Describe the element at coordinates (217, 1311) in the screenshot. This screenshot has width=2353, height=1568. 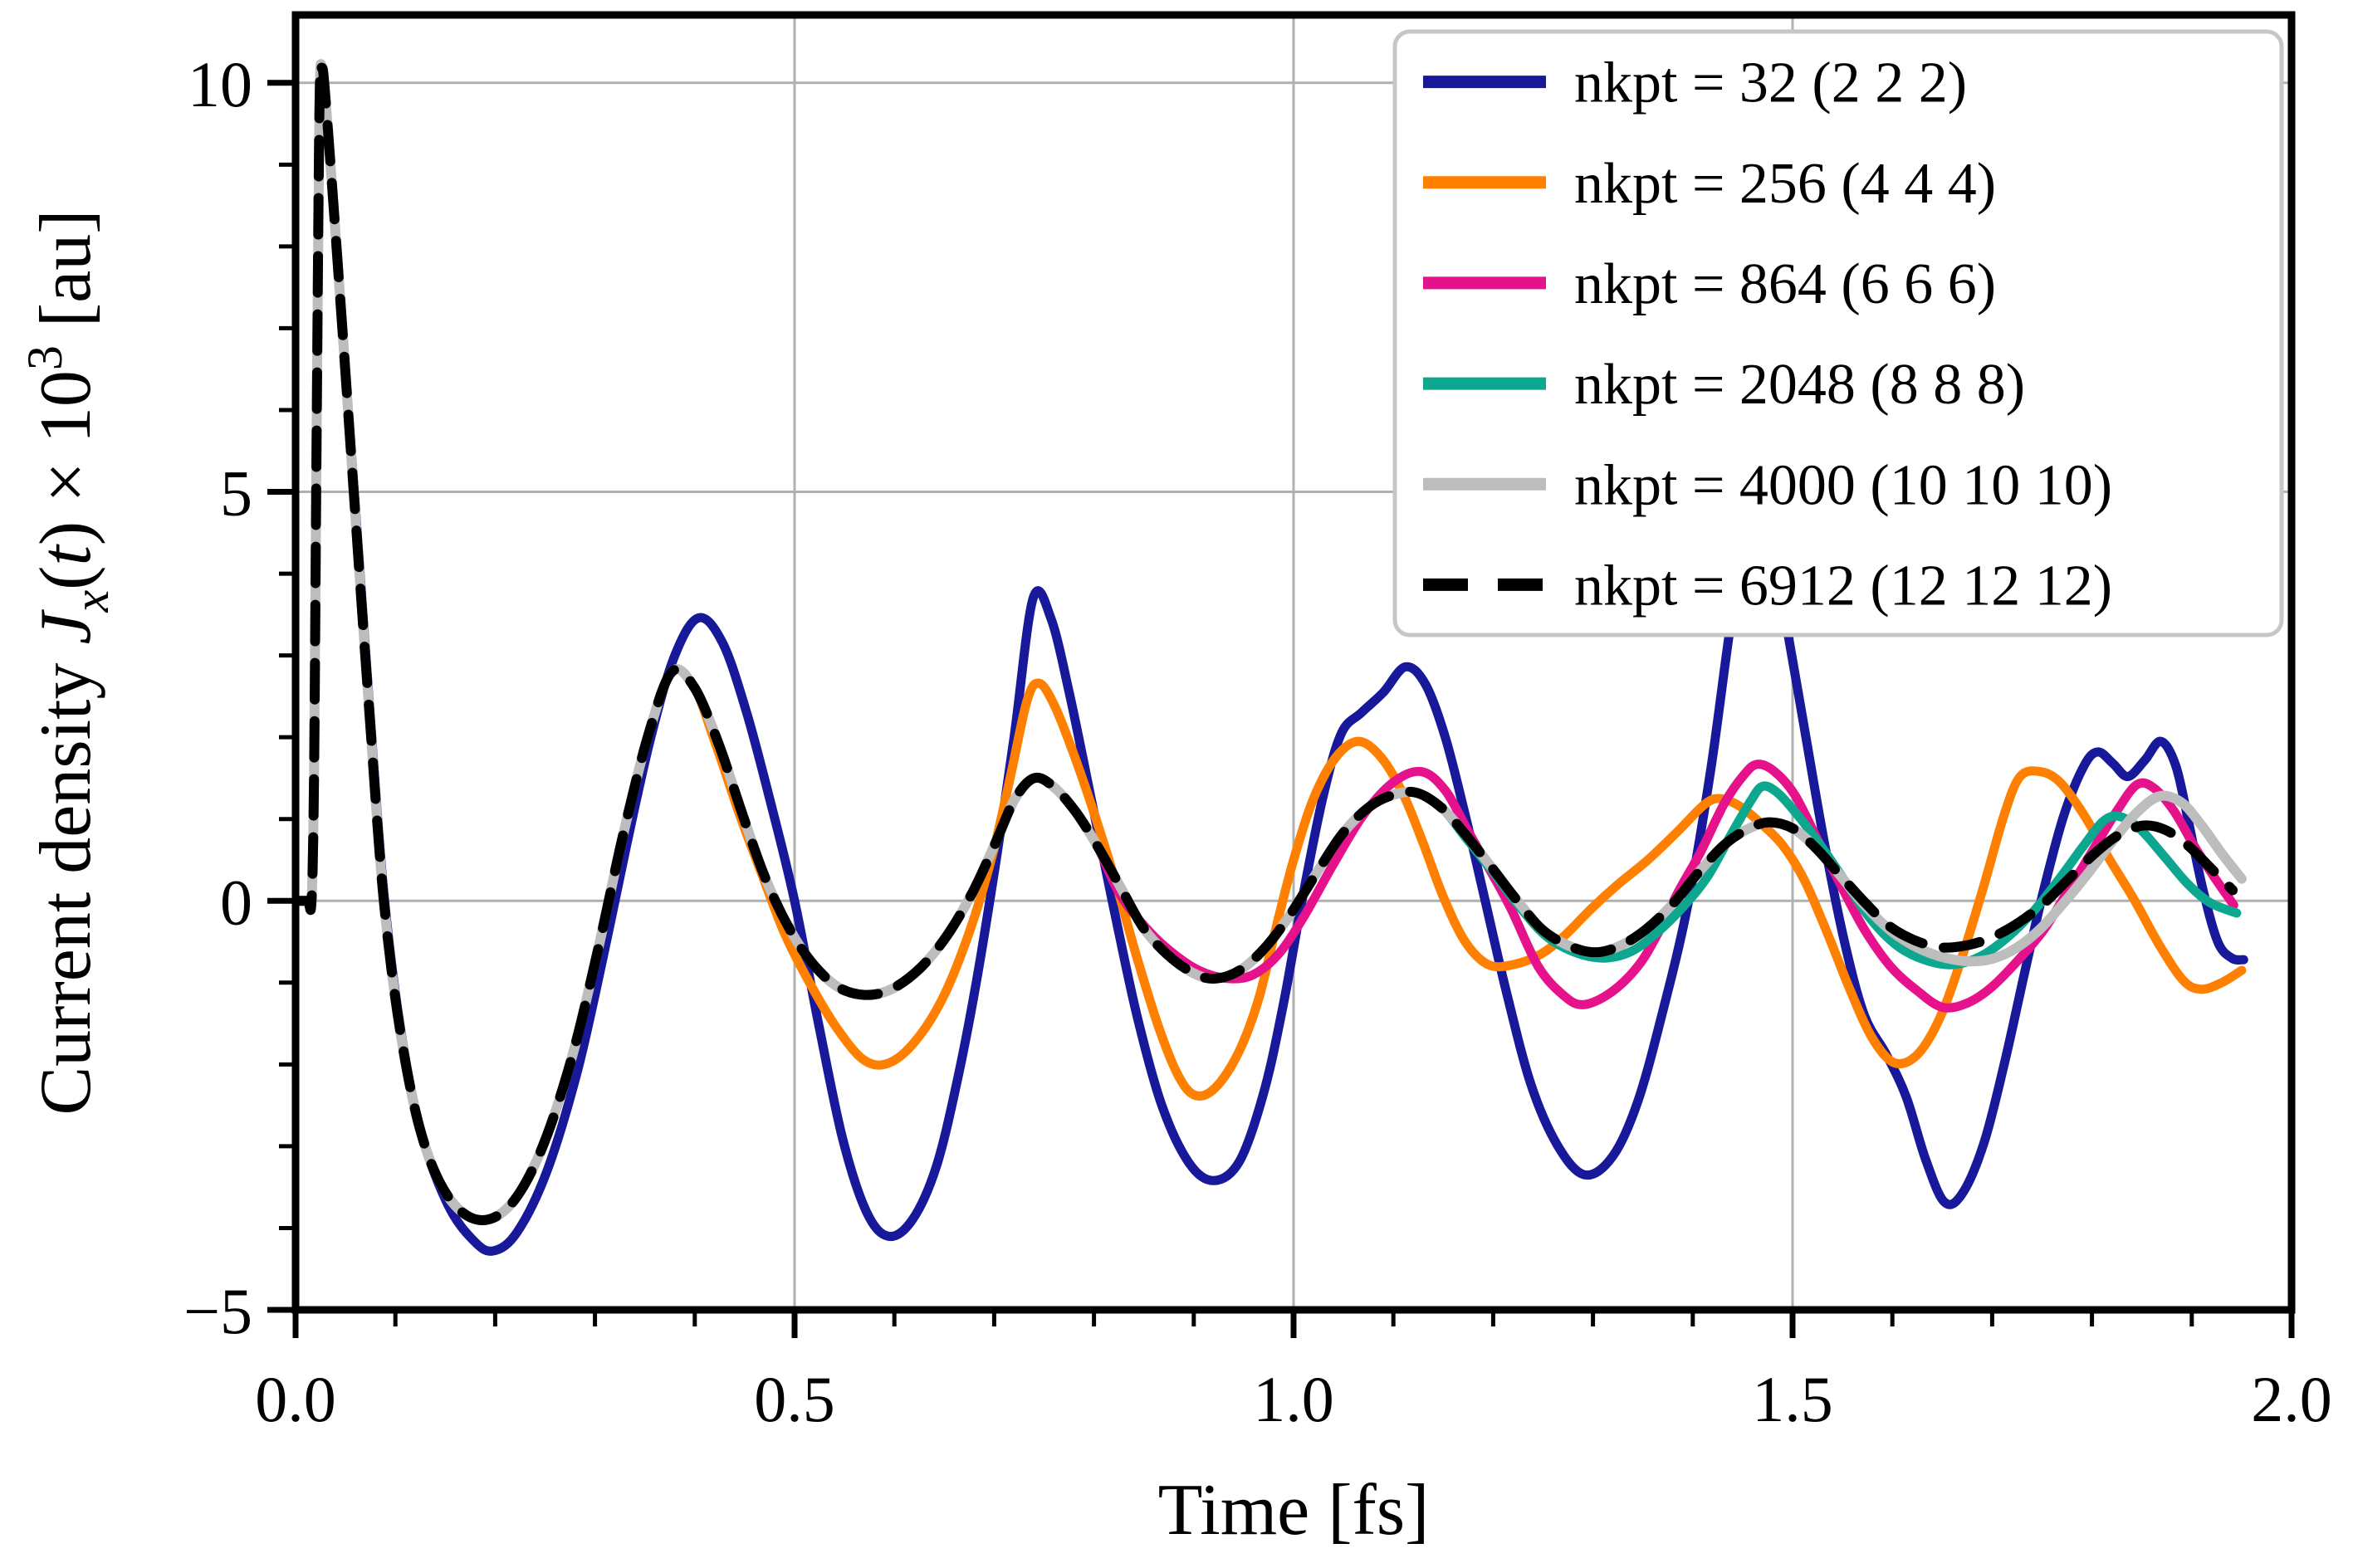
I see `y-tick-label: −5` at that location.